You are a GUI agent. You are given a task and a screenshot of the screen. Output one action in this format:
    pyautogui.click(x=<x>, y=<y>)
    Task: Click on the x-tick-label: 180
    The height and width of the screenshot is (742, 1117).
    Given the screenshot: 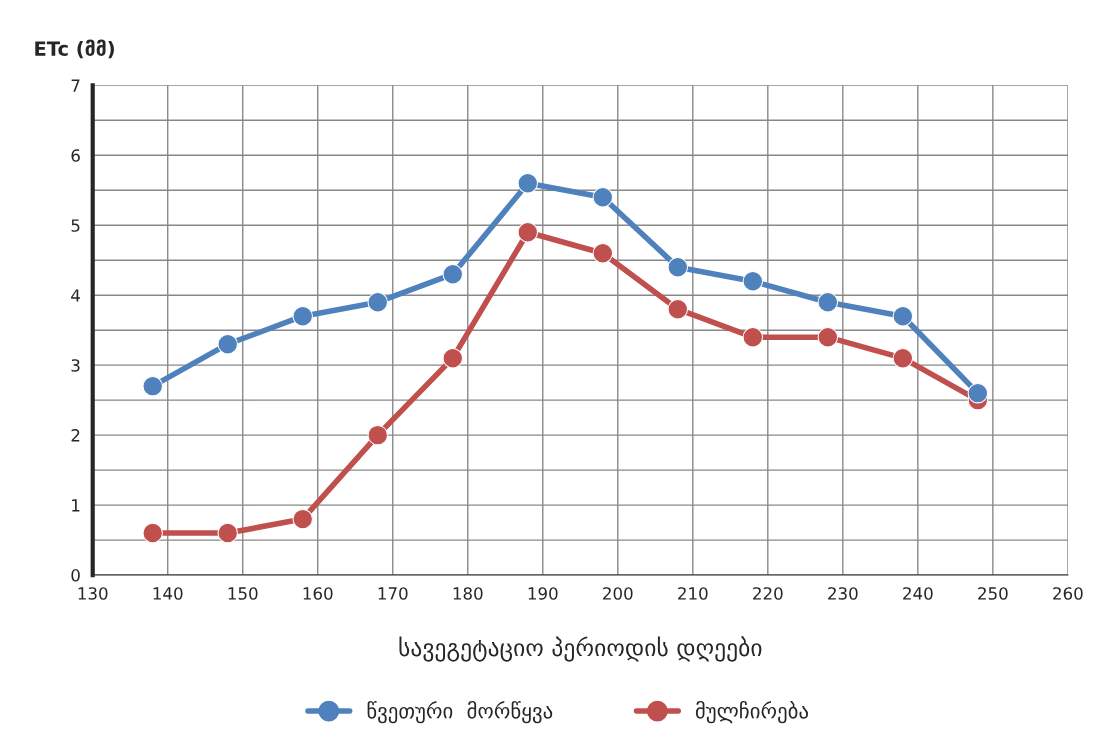 What is the action you would take?
    pyautogui.click(x=468, y=593)
    